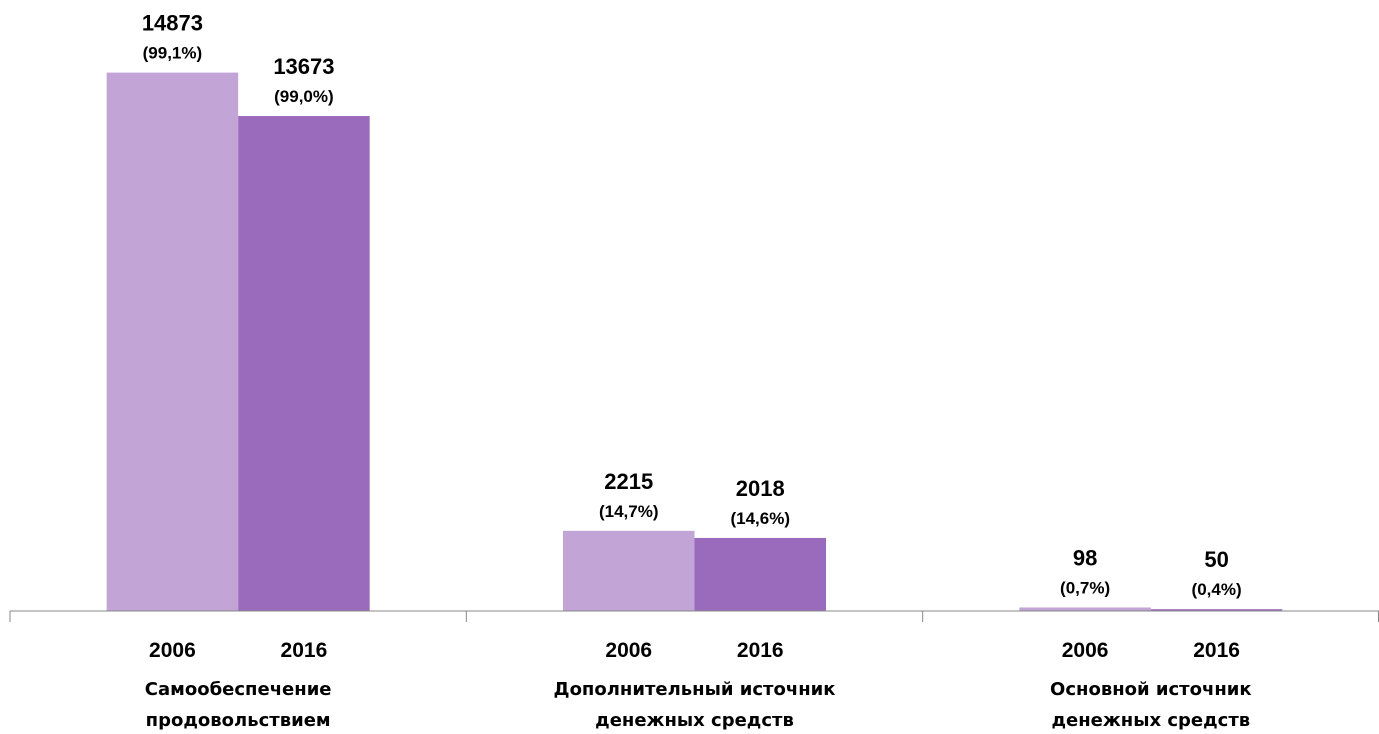 The height and width of the screenshot is (734, 1379). What do you see at coordinates (1216, 559) in the screenshot?
I see `value-label: 50` at bounding box center [1216, 559].